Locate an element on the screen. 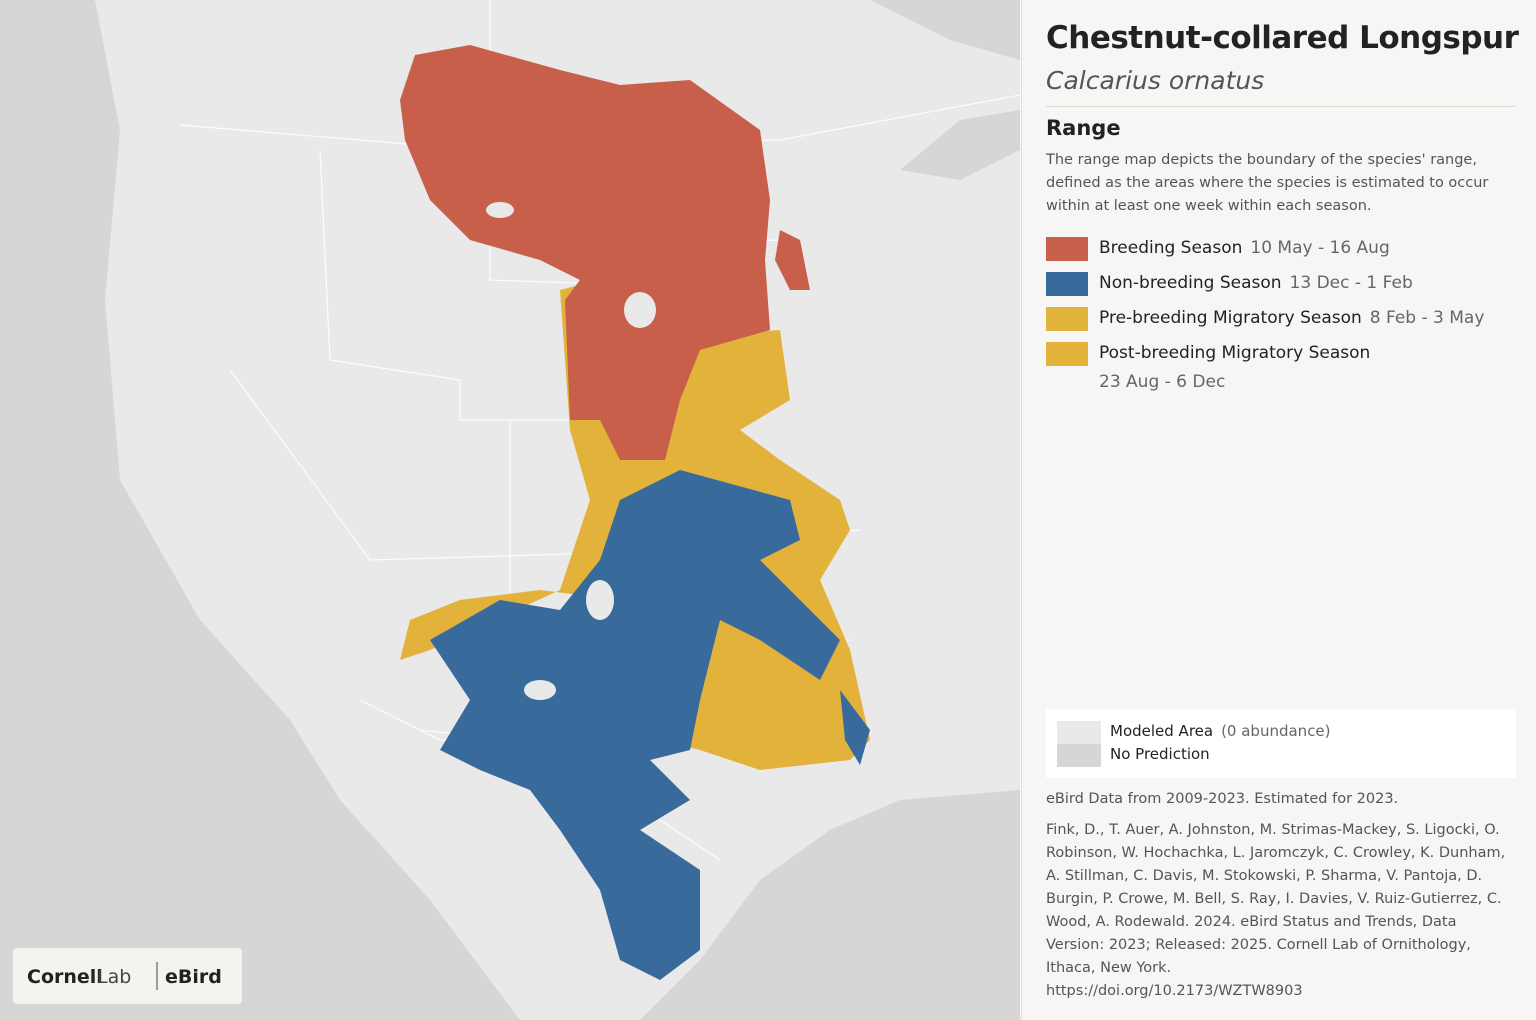 The image size is (1536, 1020). doi-link: https://doi.org/10.2173/WZTW8903 is located at coordinates (1174, 991).